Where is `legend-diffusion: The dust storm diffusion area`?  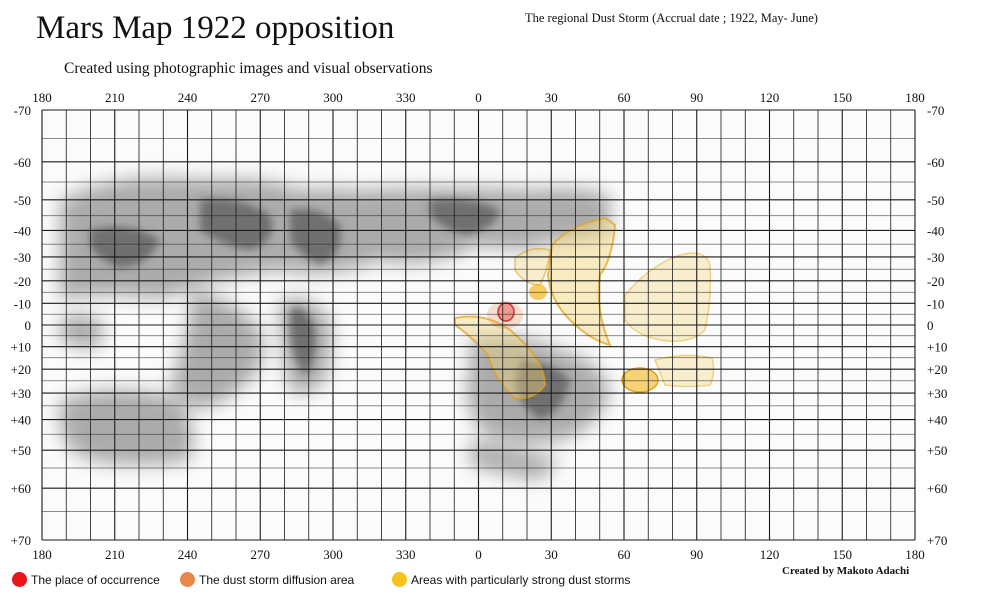 legend-diffusion: The dust storm diffusion area is located at coordinates (267, 579).